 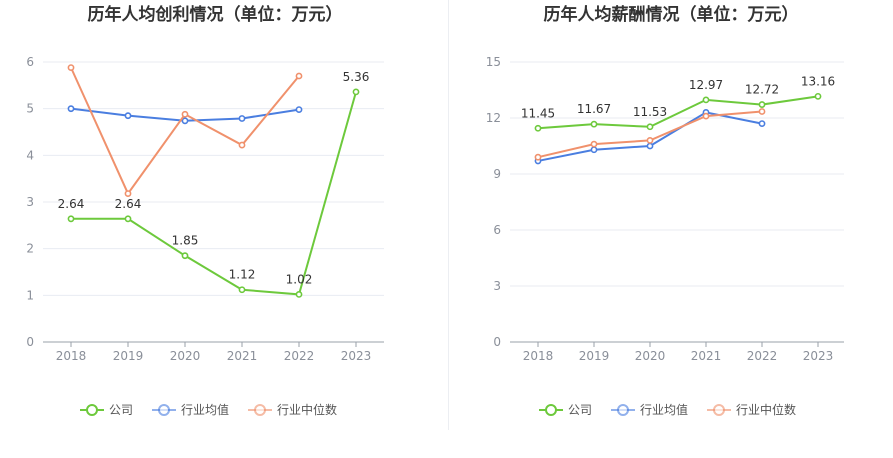 I want to click on data-label: 13.16, so click(x=818, y=81).